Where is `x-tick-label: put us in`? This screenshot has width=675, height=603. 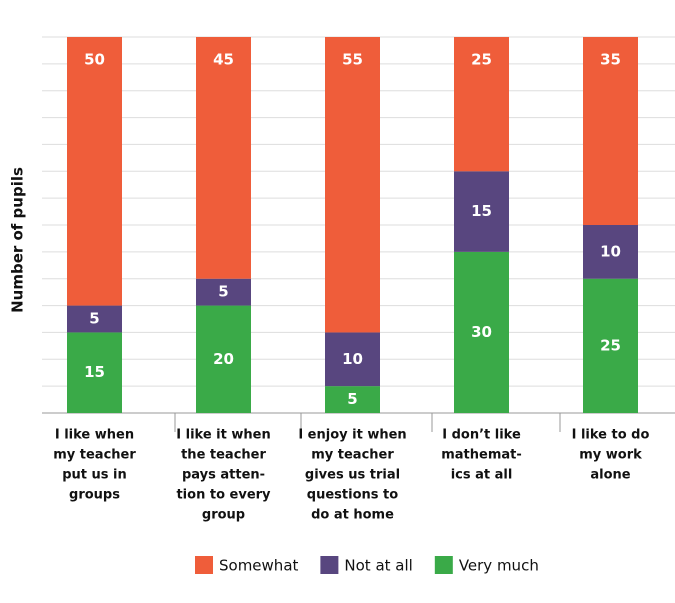
x-tick-label: put us in is located at coordinates (94, 475).